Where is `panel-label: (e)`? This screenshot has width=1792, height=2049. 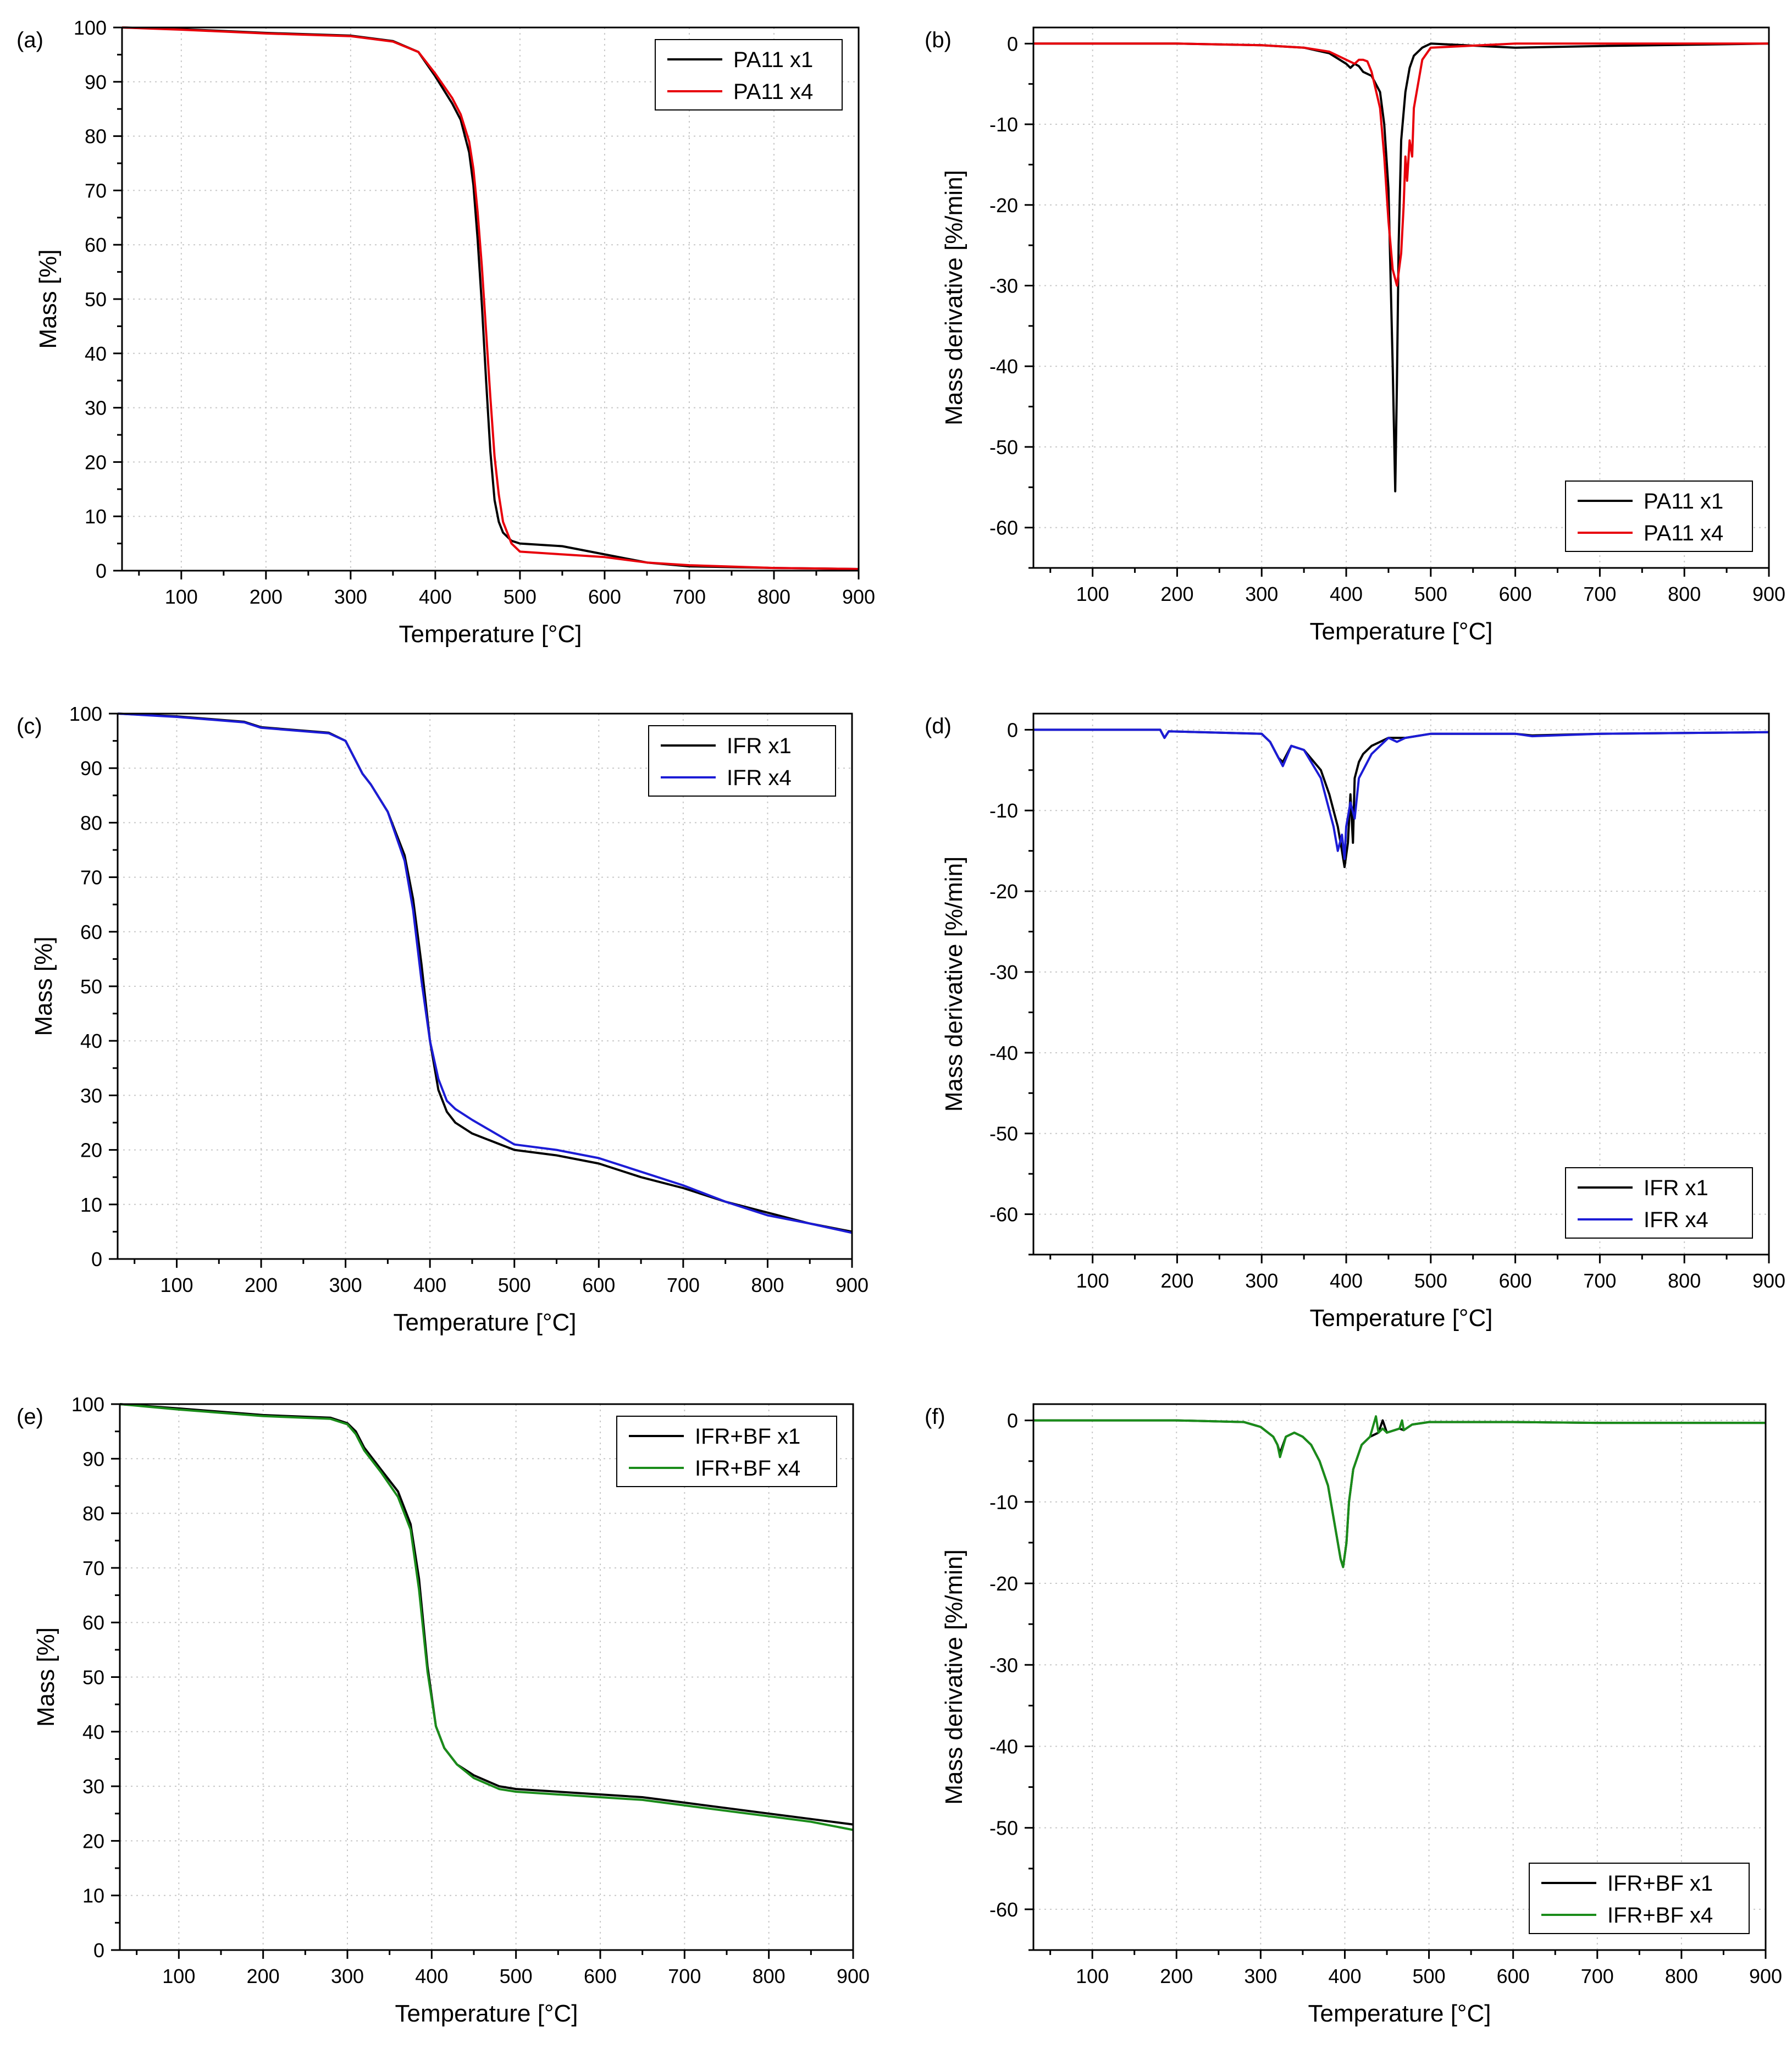
panel-label: (e) is located at coordinates (30, 1417).